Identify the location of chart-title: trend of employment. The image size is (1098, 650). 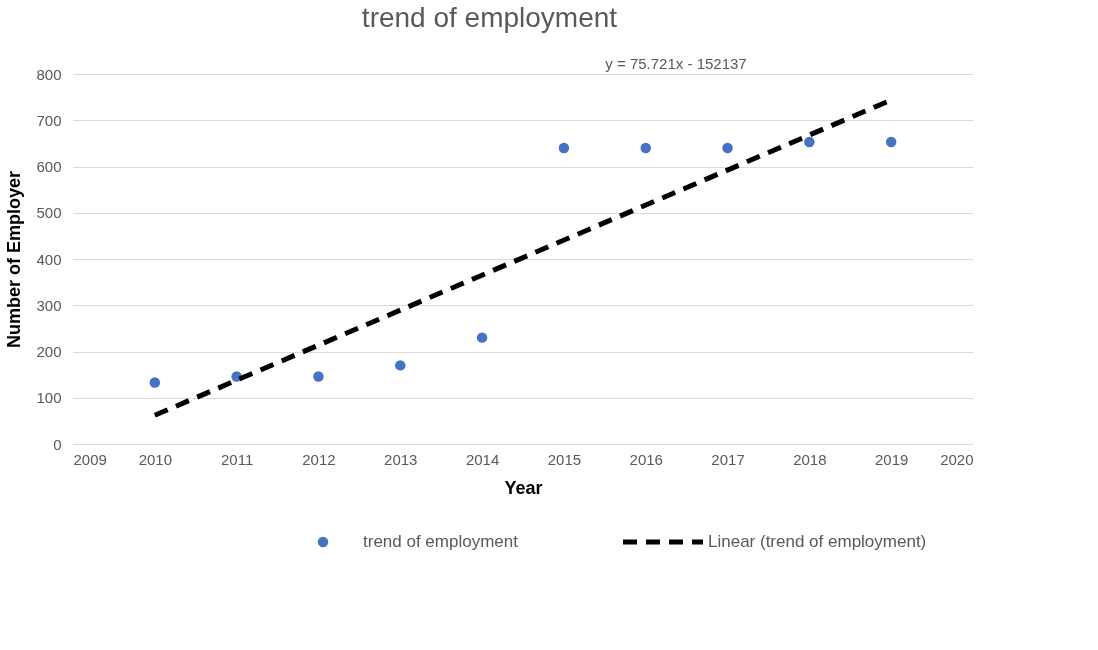
(489, 17).